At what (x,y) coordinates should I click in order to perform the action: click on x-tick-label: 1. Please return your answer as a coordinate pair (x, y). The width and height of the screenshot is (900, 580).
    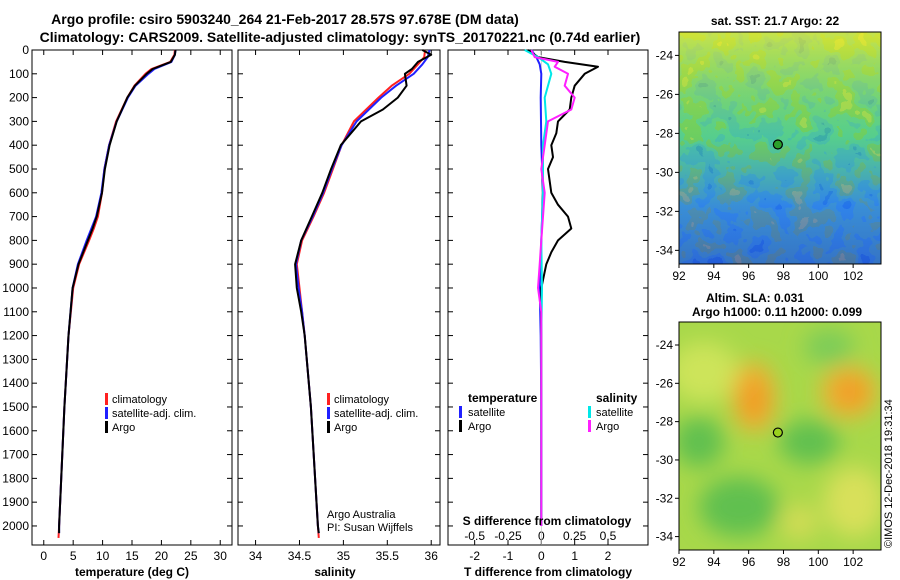
    Looking at the image, I should click on (574, 556).